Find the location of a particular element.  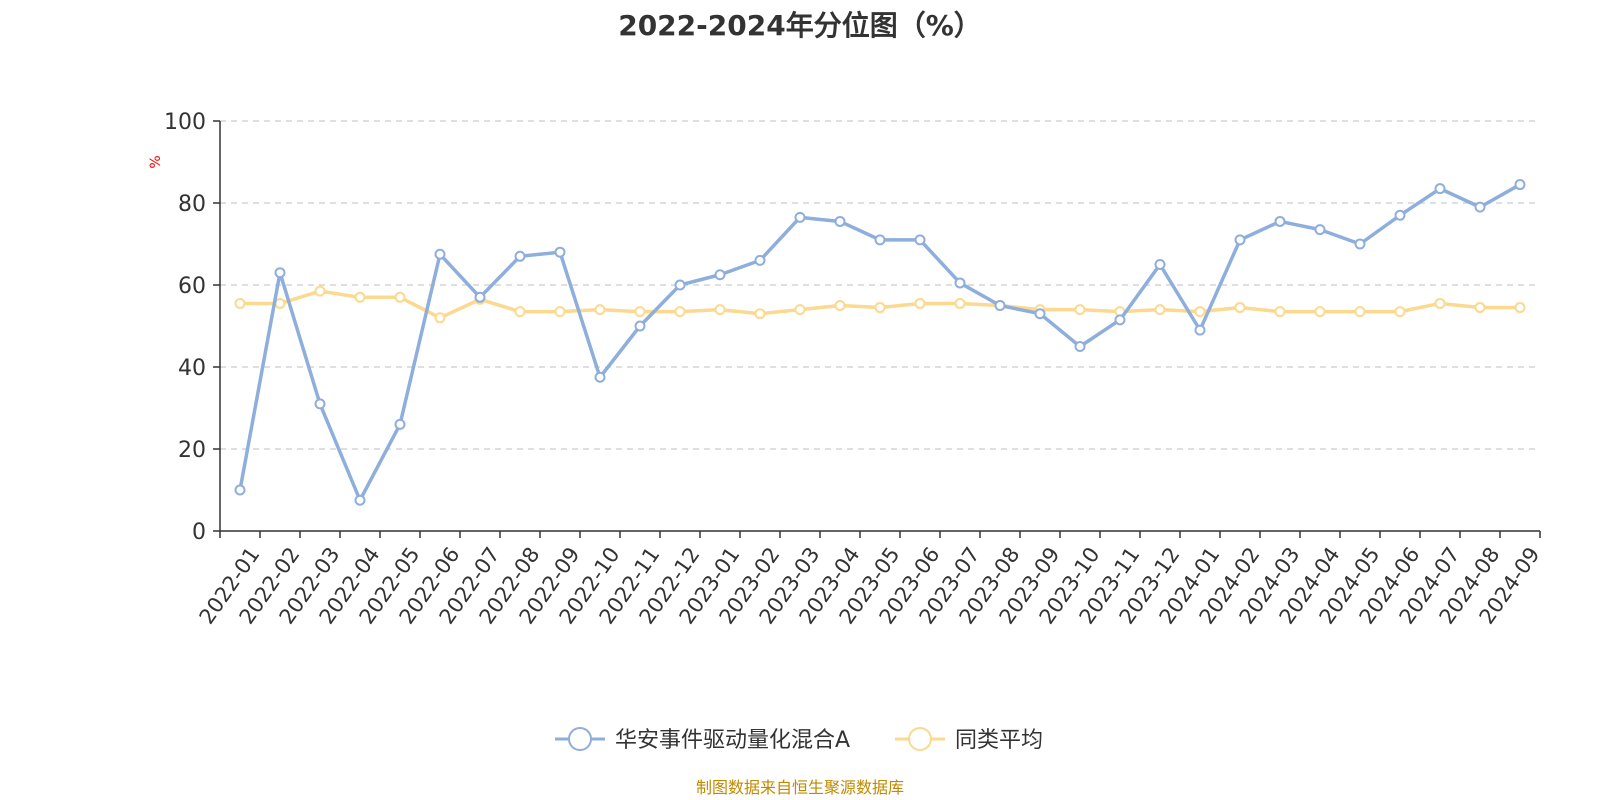

y-axis-label: % is located at coordinates (156, 161).